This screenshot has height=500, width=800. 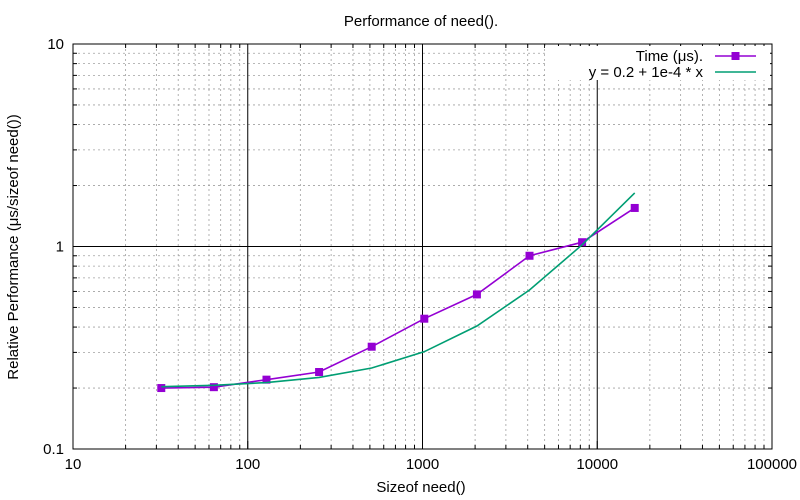 I want to click on legend: Time (μs).y = 0.2 + 1e-4 * x, so click(x=657, y=63).